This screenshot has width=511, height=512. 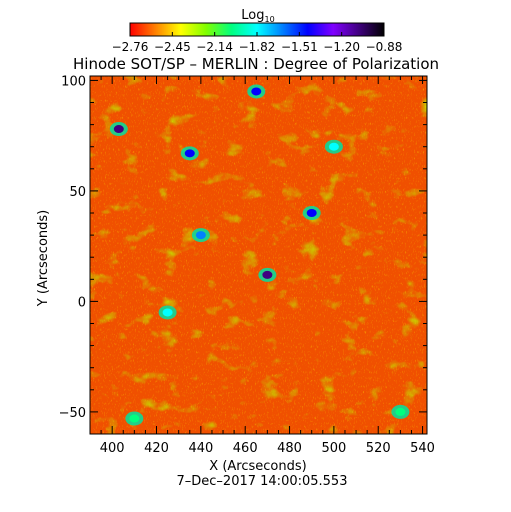 What do you see at coordinates (257, 466) in the screenshot?
I see `x-axis-label: X (Arcseconds)` at bounding box center [257, 466].